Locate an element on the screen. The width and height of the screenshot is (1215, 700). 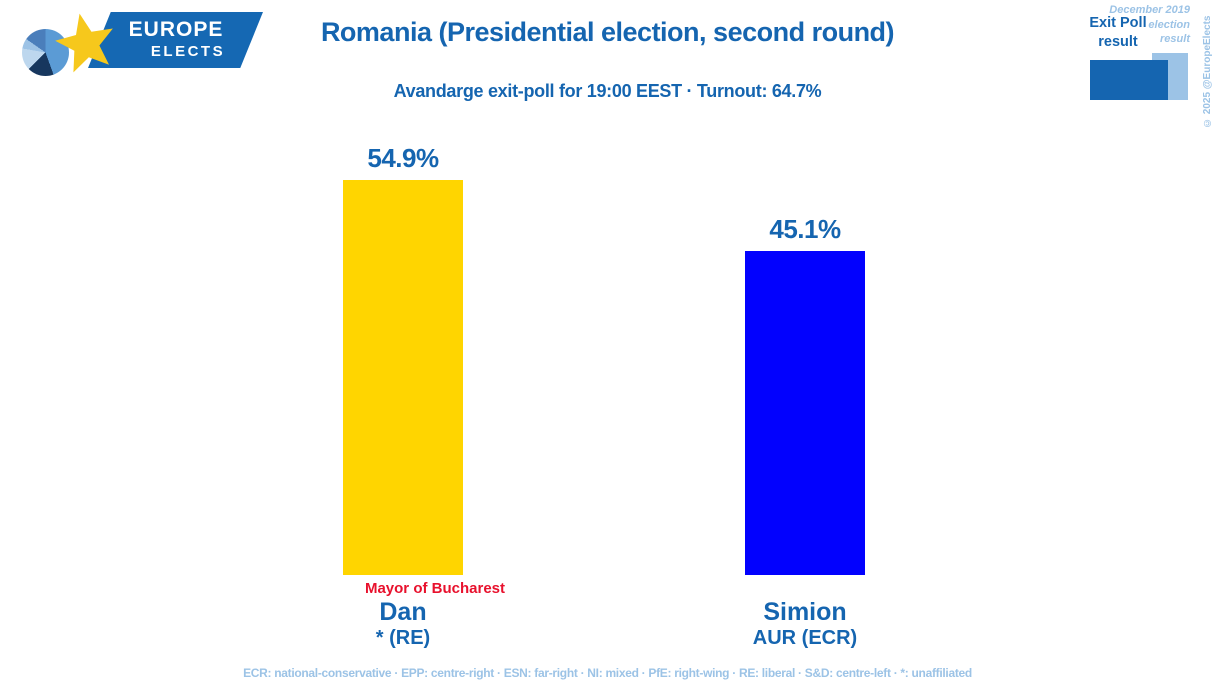
election-legend-line1: December 2019 is located at coordinates (1149, 10).